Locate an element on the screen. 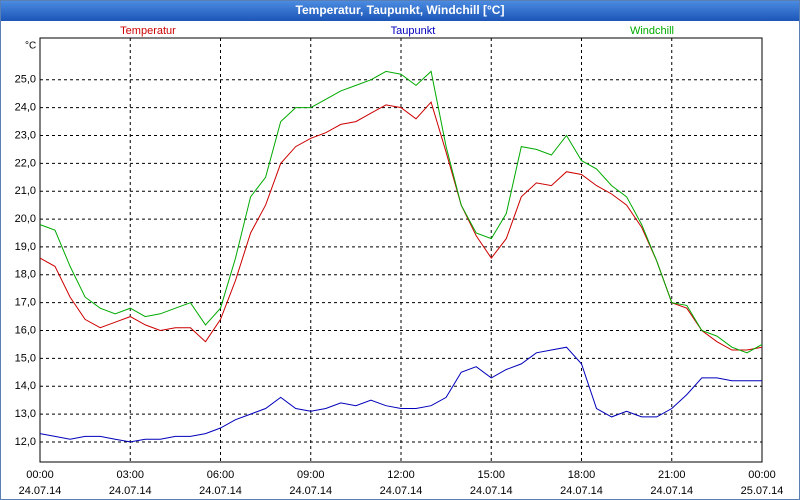 Image resolution: width=800 pixels, height=500 pixels. y-tick-label: 14,0 is located at coordinates (25, 386).